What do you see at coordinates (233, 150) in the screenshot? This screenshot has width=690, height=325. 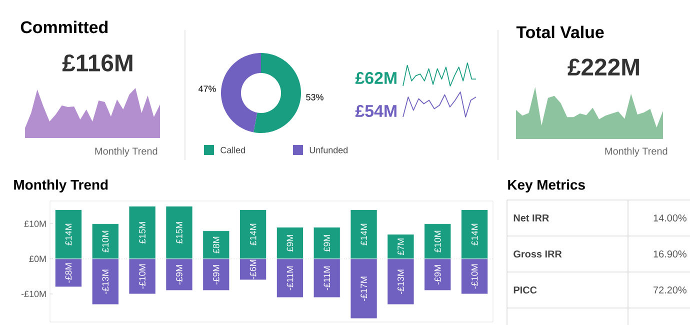 I see `legend-label: Called` at bounding box center [233, 150].